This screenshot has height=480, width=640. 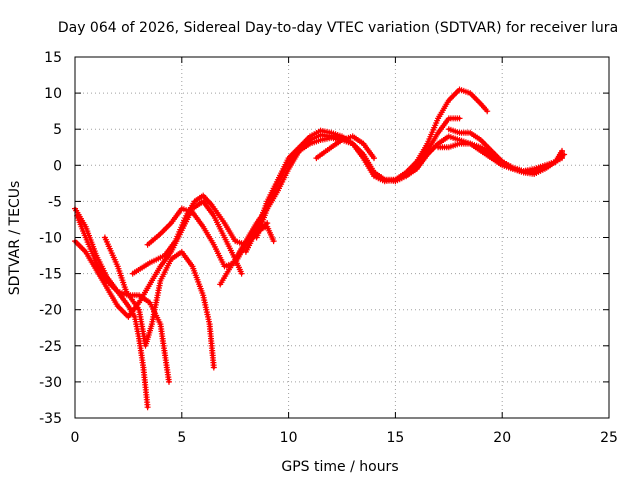 What do you see at coordinates (50, 419) in the screenshot?
I see `y-tick-label: -35` at bounding box center [50, 419].